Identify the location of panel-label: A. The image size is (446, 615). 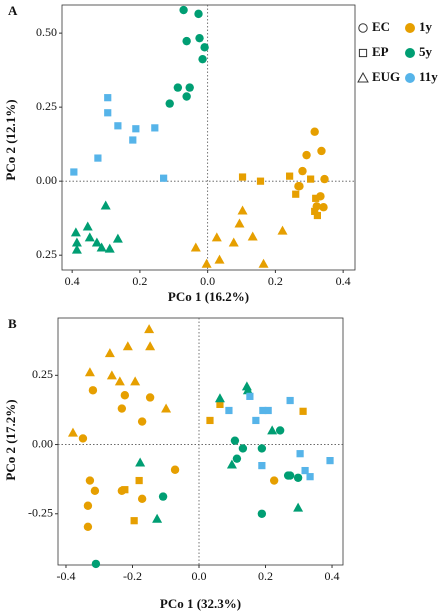
(13, 10).